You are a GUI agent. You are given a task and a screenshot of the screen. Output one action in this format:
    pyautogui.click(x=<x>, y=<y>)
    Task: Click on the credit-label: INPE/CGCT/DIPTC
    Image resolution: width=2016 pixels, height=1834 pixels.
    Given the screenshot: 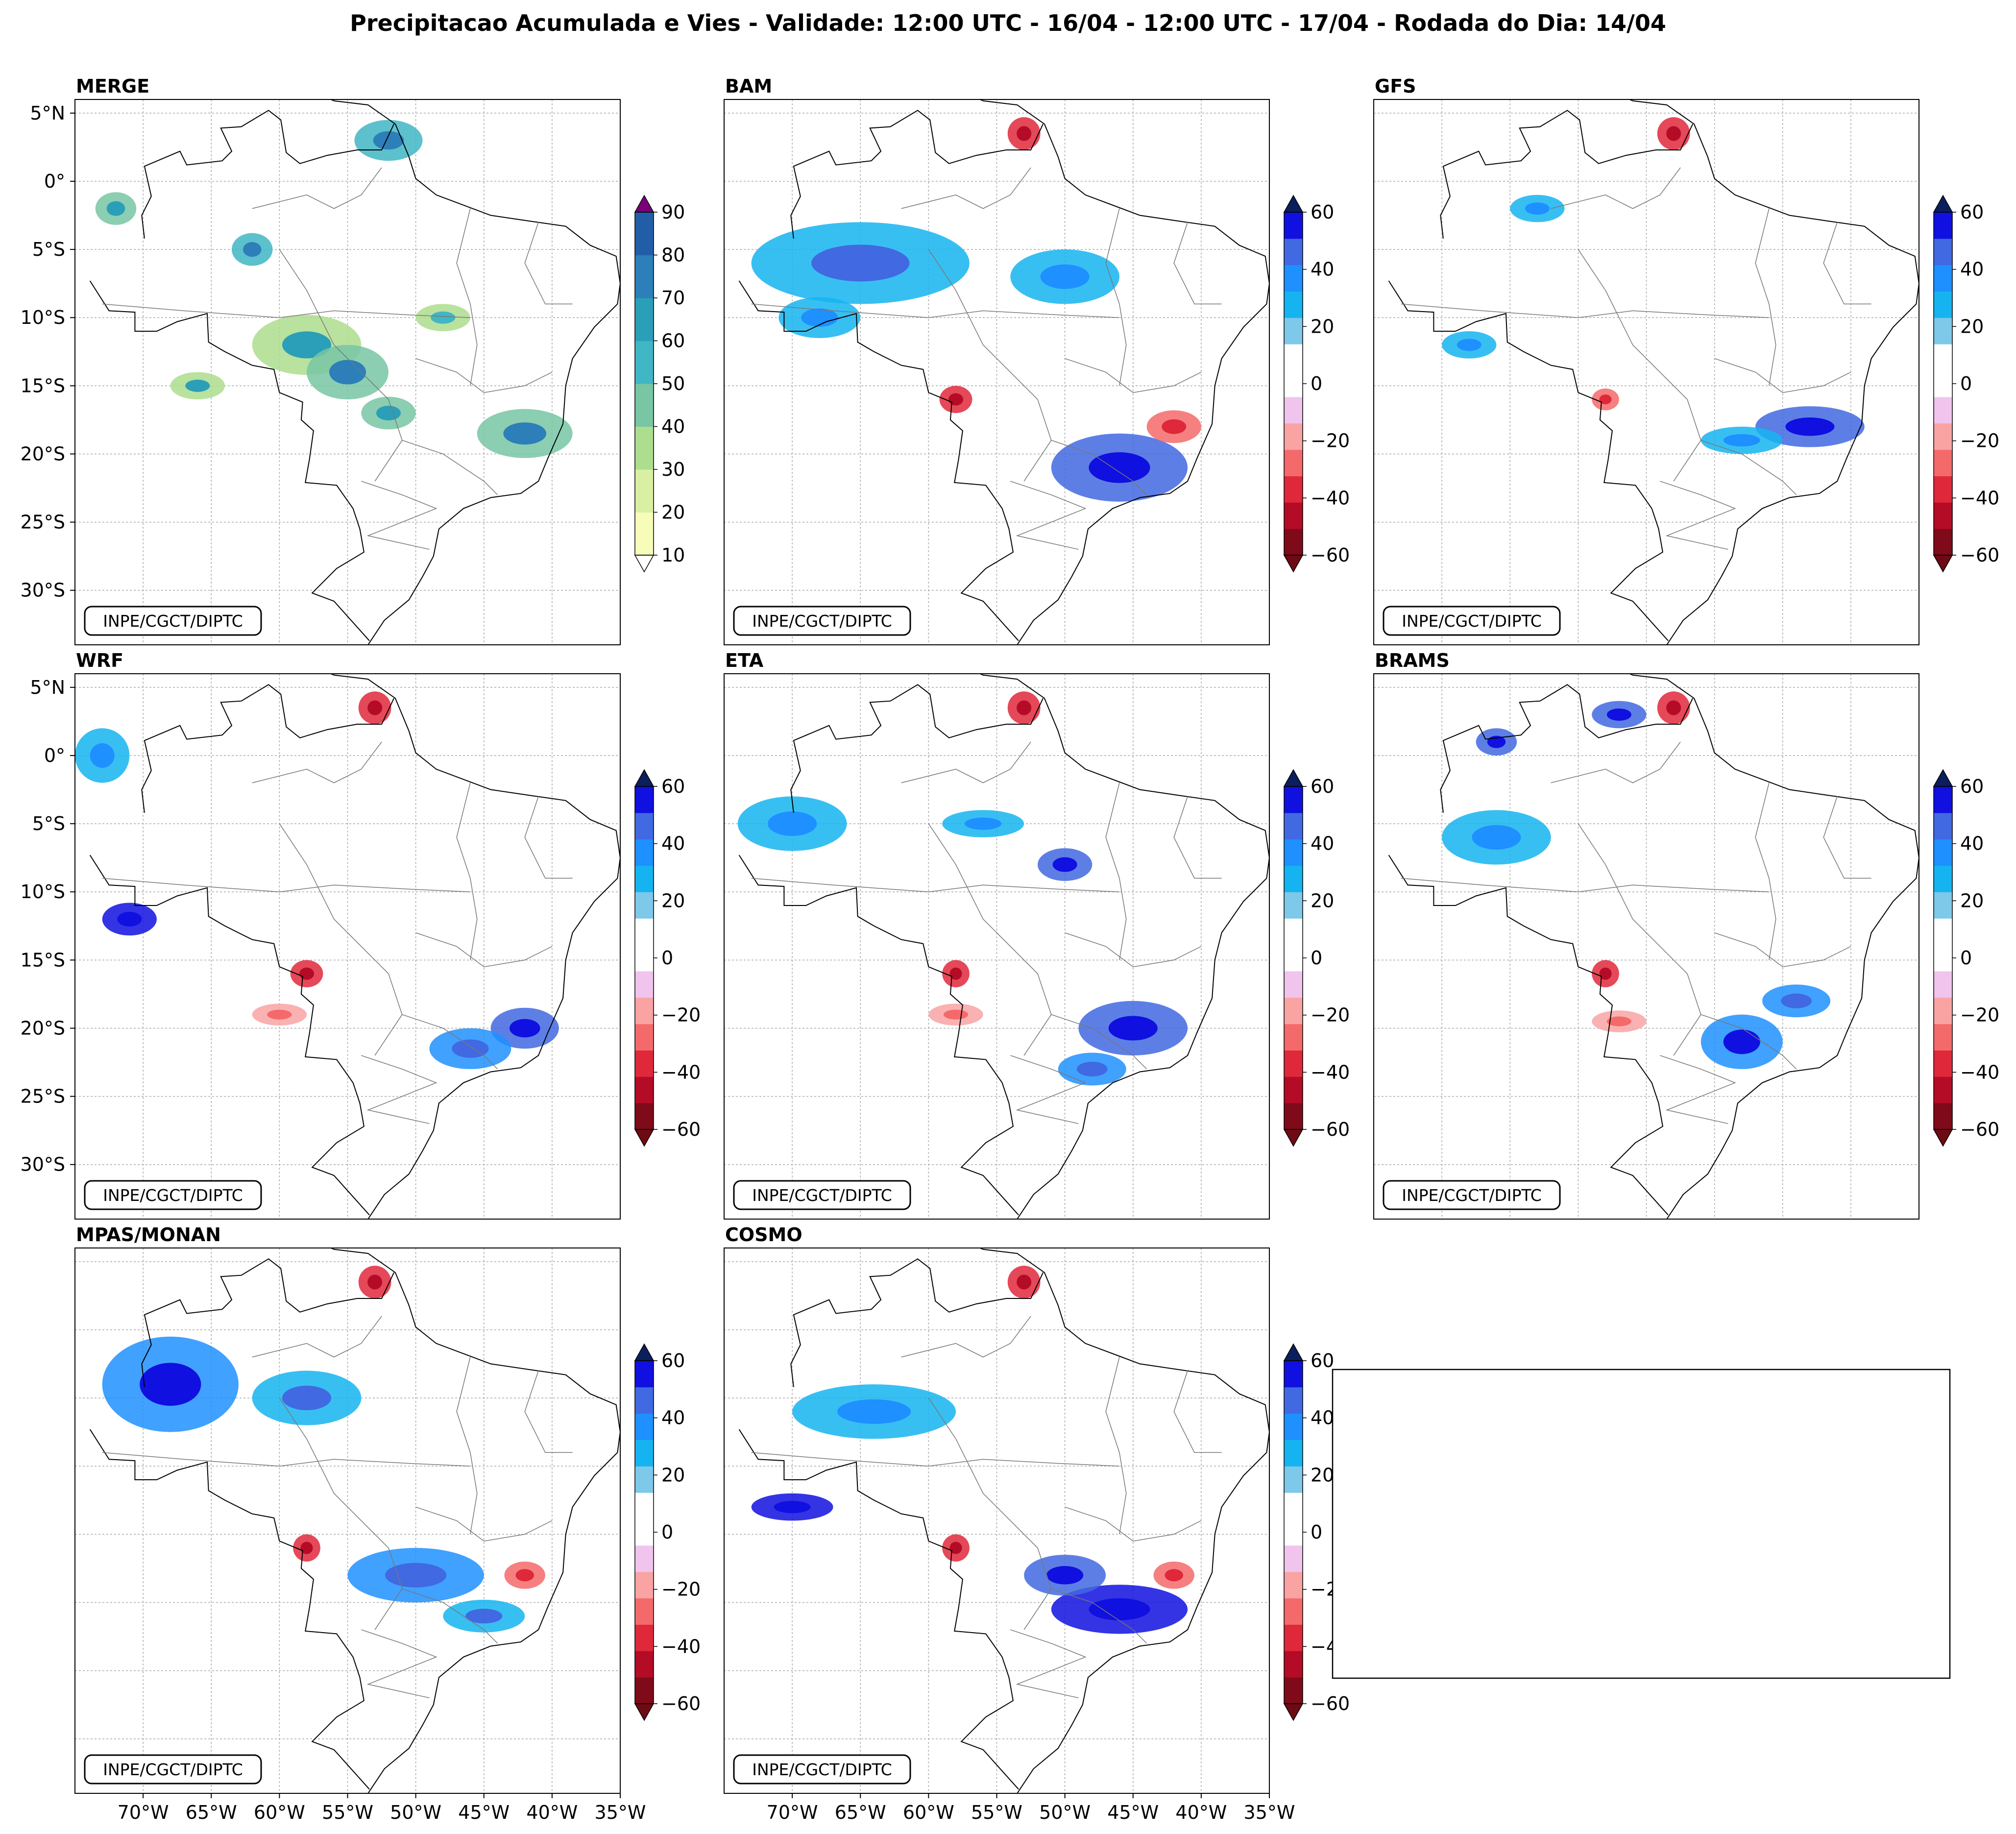 What is the action you would take?
    pyautogui.click(x=173, y=1195)
    